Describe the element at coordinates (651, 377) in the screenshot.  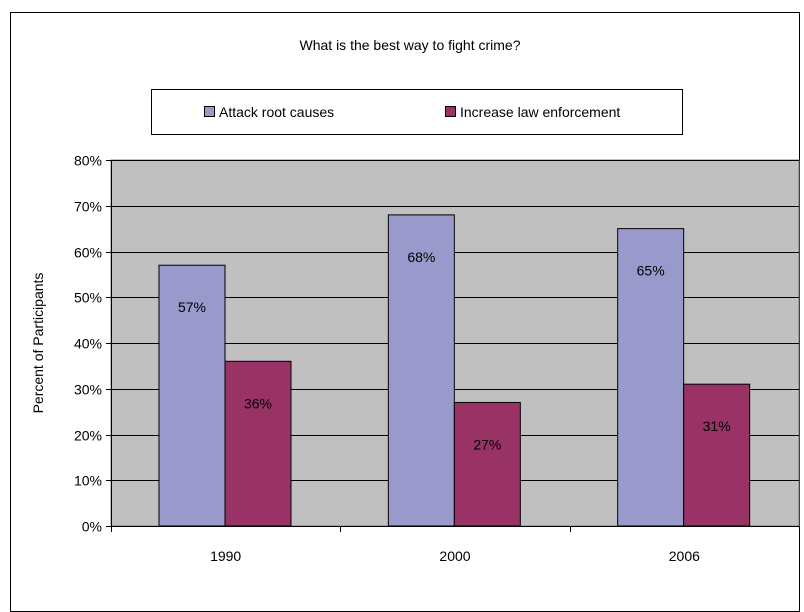
I see `bar-attack-root-causes-2006` at that location.